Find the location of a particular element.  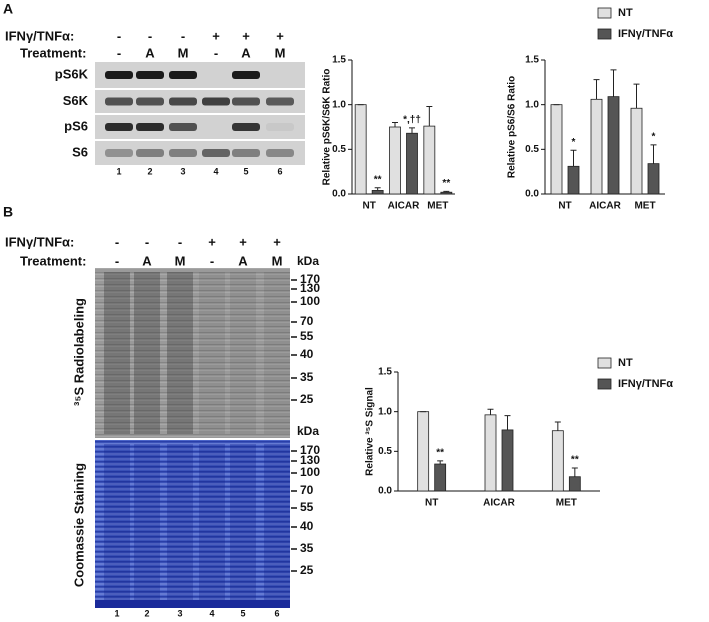

blot-label: pS6 is located at coordinates (76, 125).